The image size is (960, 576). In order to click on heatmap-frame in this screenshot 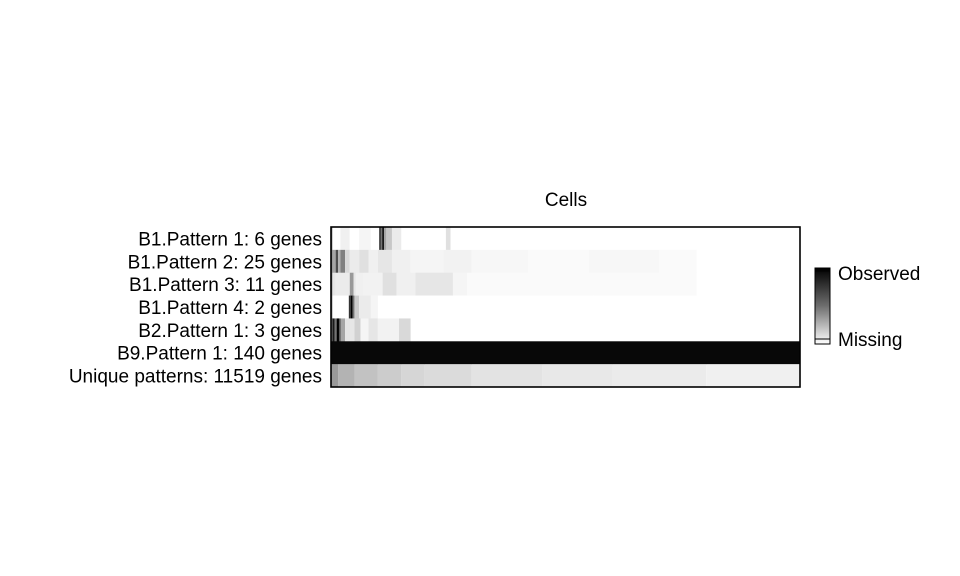, I will do `click(565, 307)`.